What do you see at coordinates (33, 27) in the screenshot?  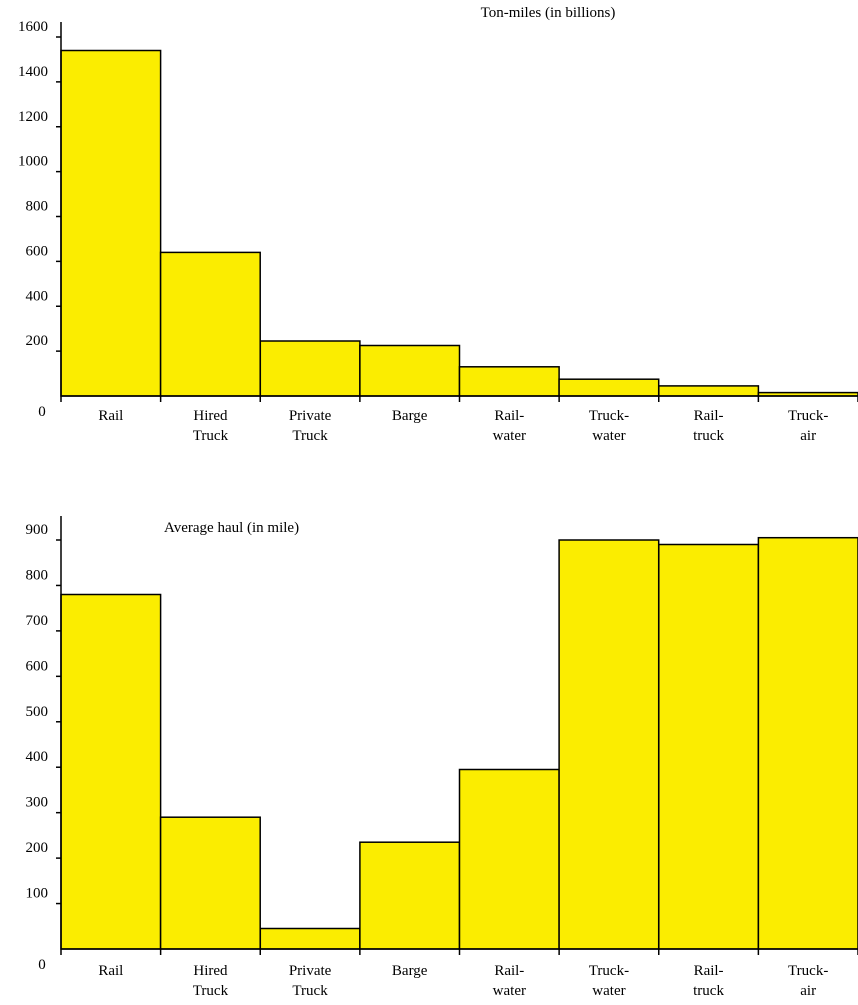 I see `y-tick-label: 1600` at bounding box center [33, 27].